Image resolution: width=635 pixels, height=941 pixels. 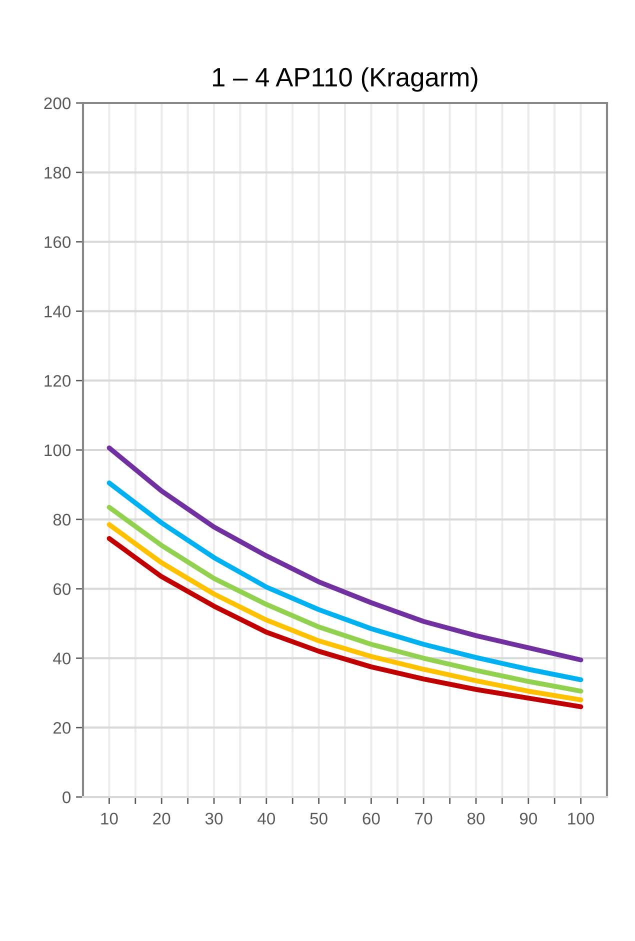 I want to click on y-tick-label: 60, so click(x=62, y=589).